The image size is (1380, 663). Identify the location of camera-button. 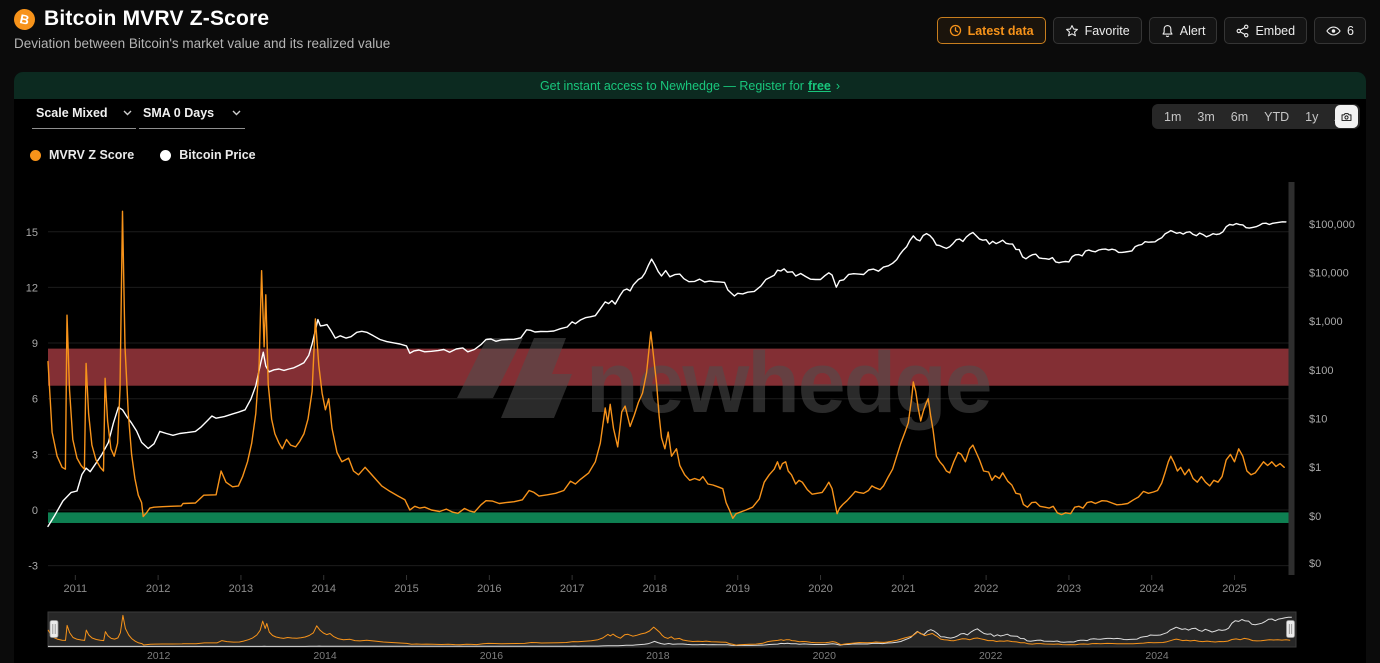
(1346, 116).